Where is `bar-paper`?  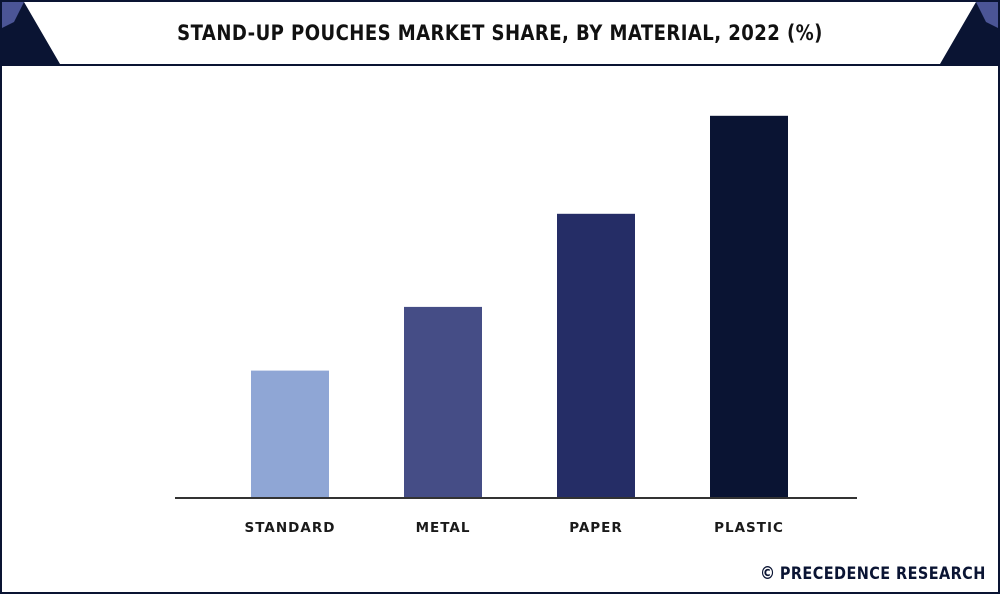
bar-paper is located at coordinates (596, 356).